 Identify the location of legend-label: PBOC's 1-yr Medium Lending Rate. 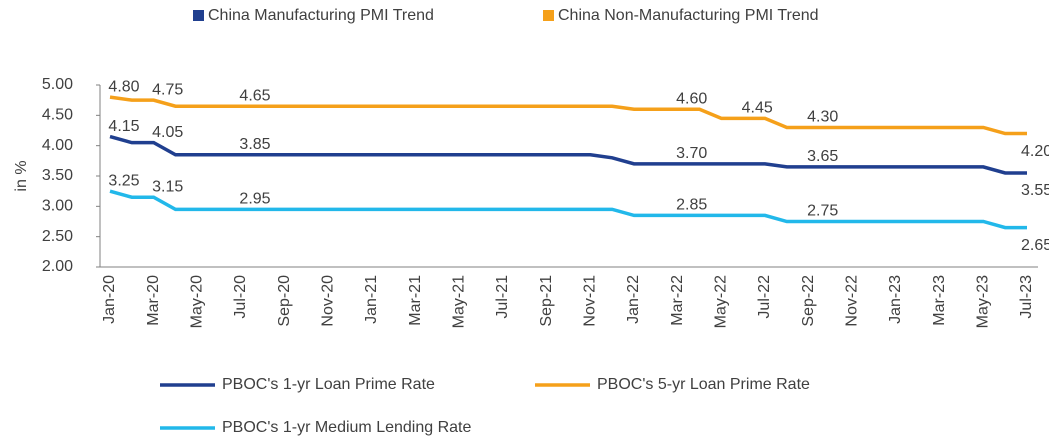
(346, 427).